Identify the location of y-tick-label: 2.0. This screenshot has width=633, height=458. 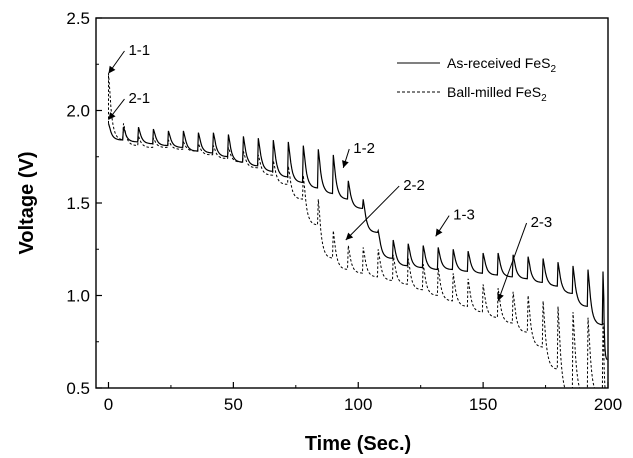
(78, 111).